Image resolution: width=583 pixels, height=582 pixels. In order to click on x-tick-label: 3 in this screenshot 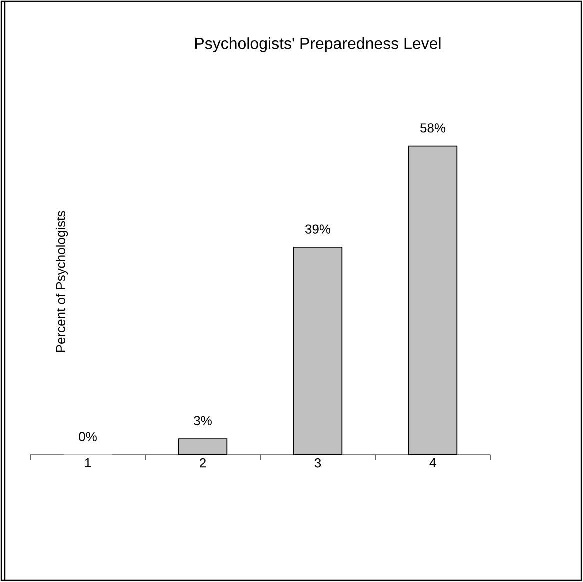, I will do `click(318, 463)`.